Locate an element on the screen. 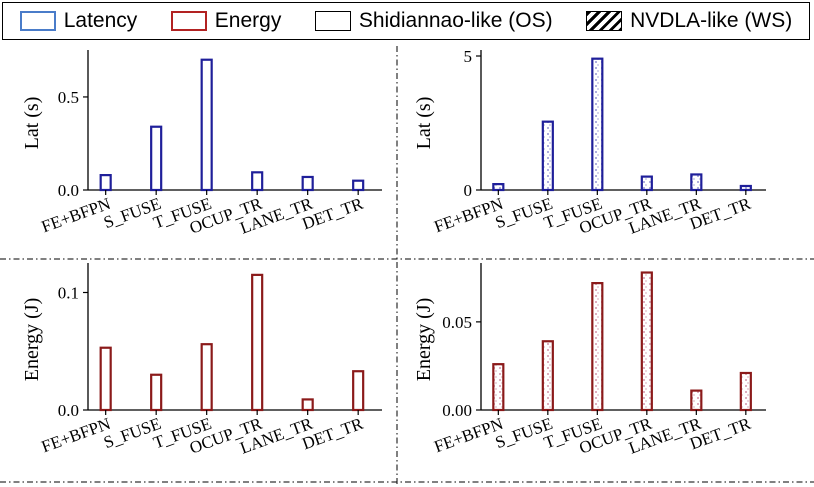 This screenshot has height=487, width=814. y-tick-label: 0.1 is located at coordinates (68, 293).